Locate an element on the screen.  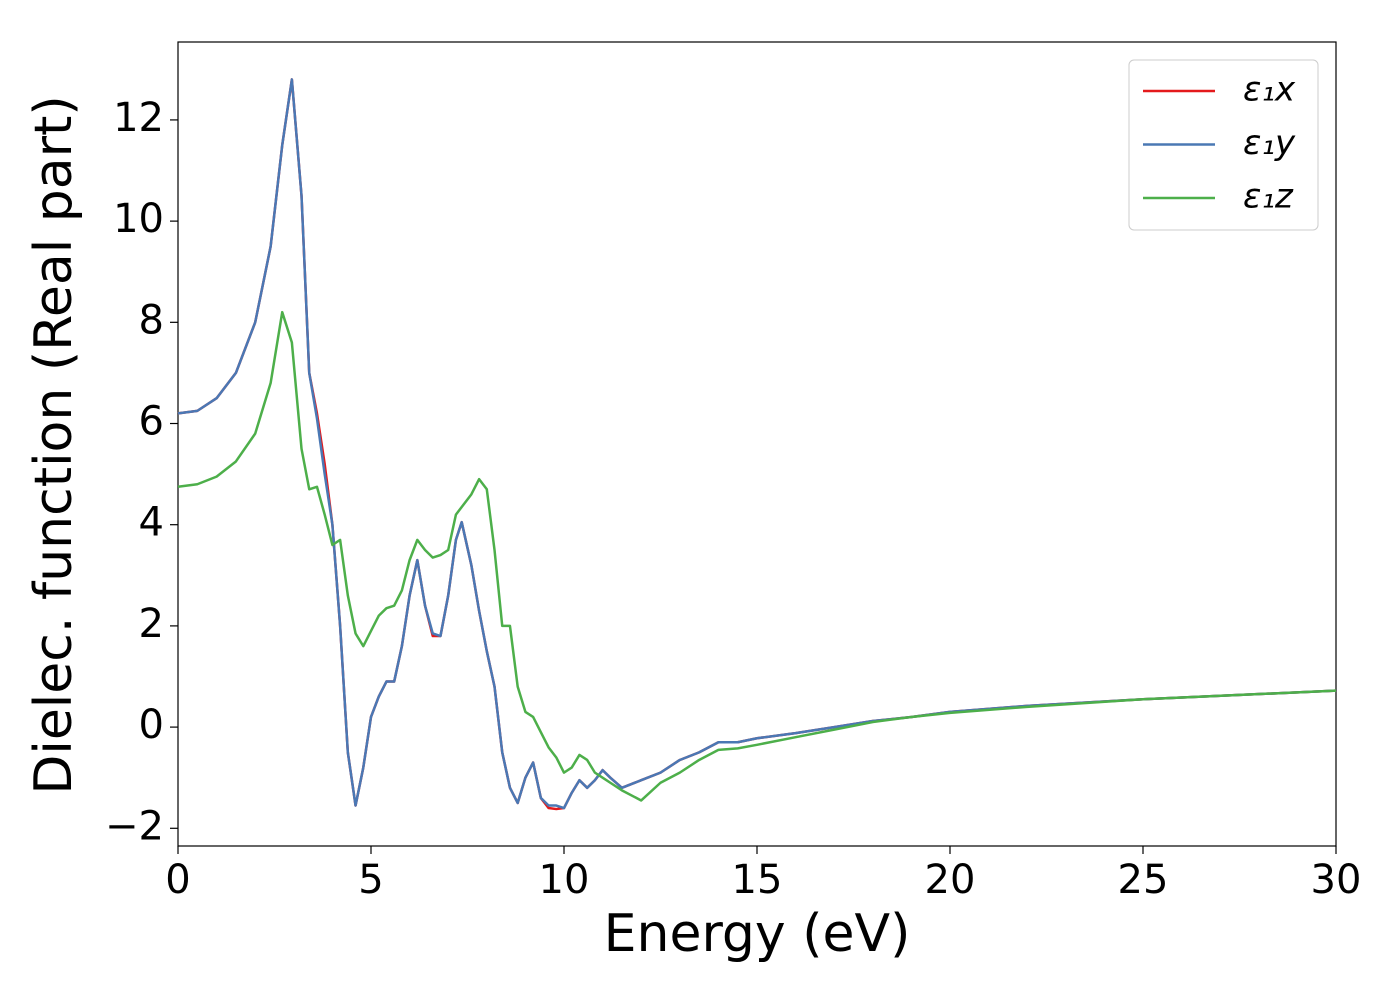
y-tick-label: 4 is located at coordinates (151, 523).